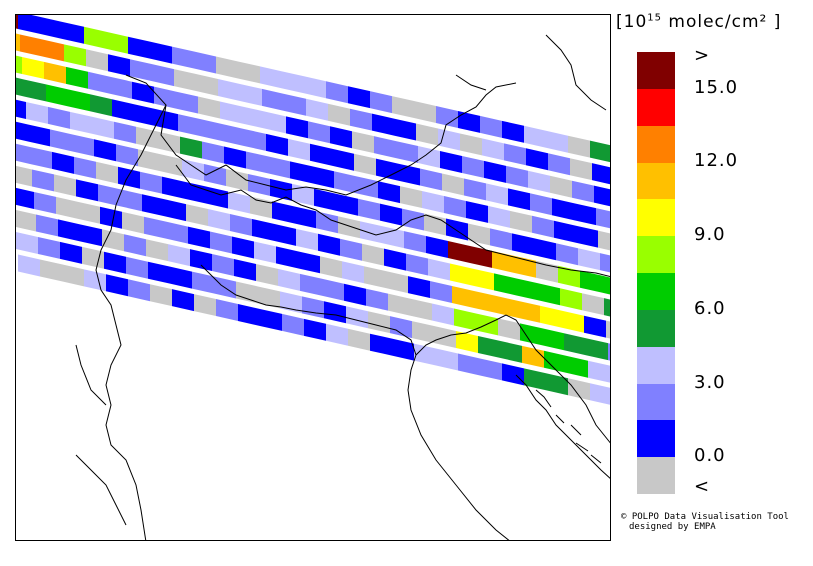  What do you see at coordinates (672, 527) in the screenshot?
I see `credit-line: designed by EMPA` at bounding box center [672, 527].